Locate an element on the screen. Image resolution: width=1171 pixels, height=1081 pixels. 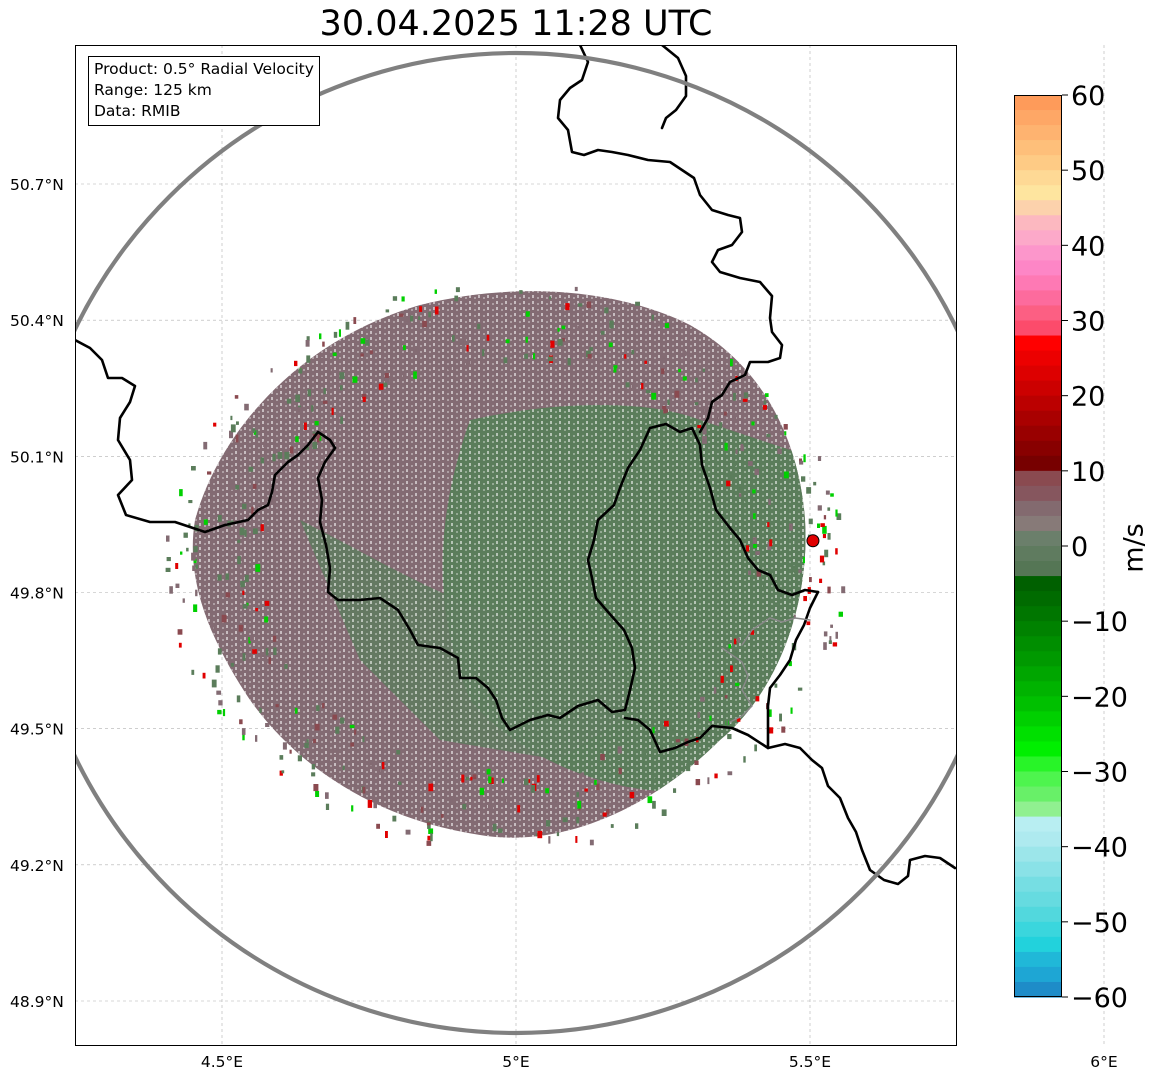
radar-site-marker is located at coordinates (813, 541).